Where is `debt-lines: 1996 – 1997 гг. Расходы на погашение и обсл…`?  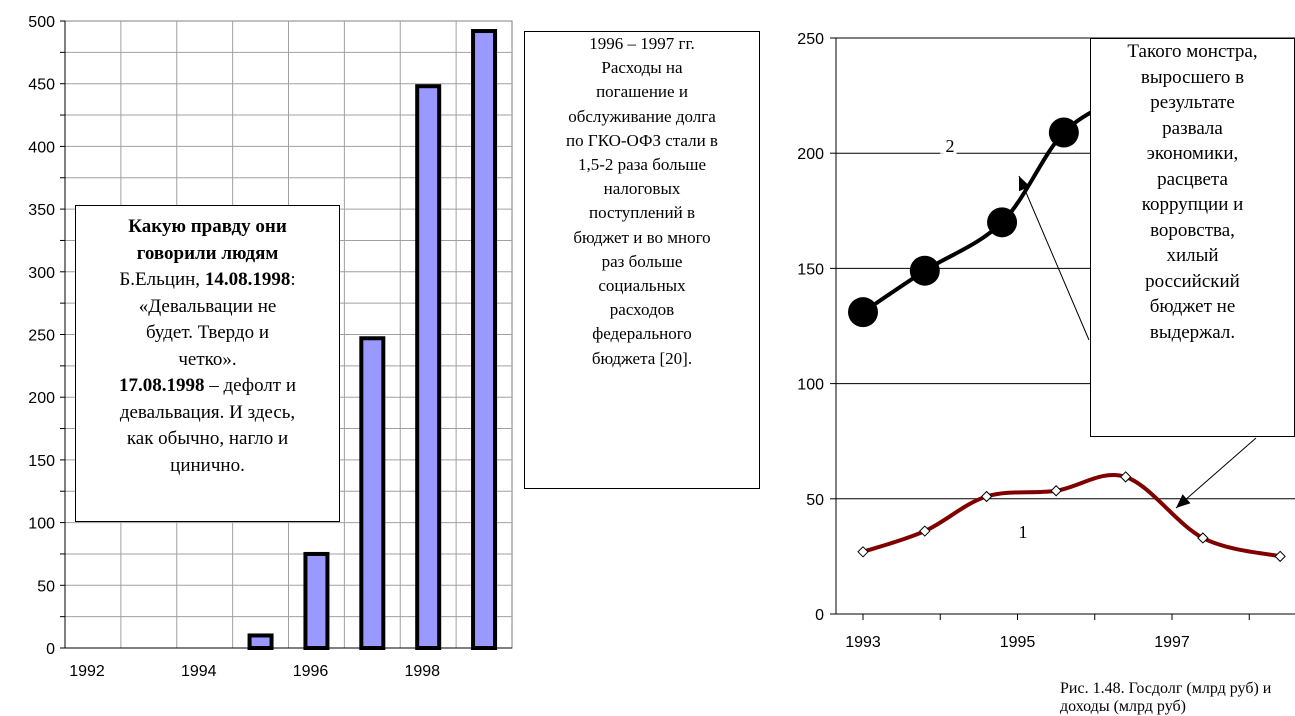
debt-lines: 1996 – 1997 гг. Расходы на погашение и обсл… is located at coordinates (642, 201).